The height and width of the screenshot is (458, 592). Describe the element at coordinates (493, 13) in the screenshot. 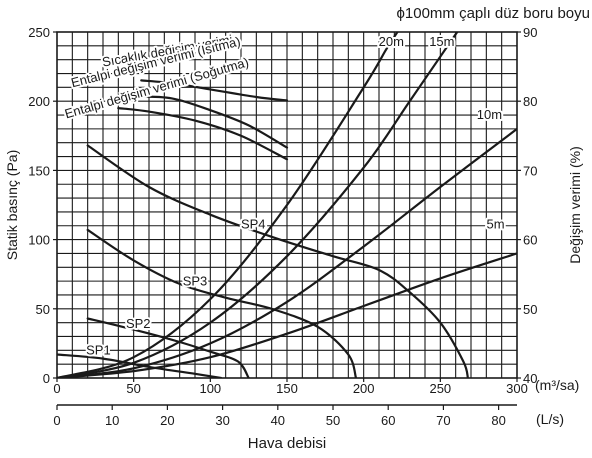

I see `chart-title: ϕ100mm çaplı düz boru boyu` at that location.